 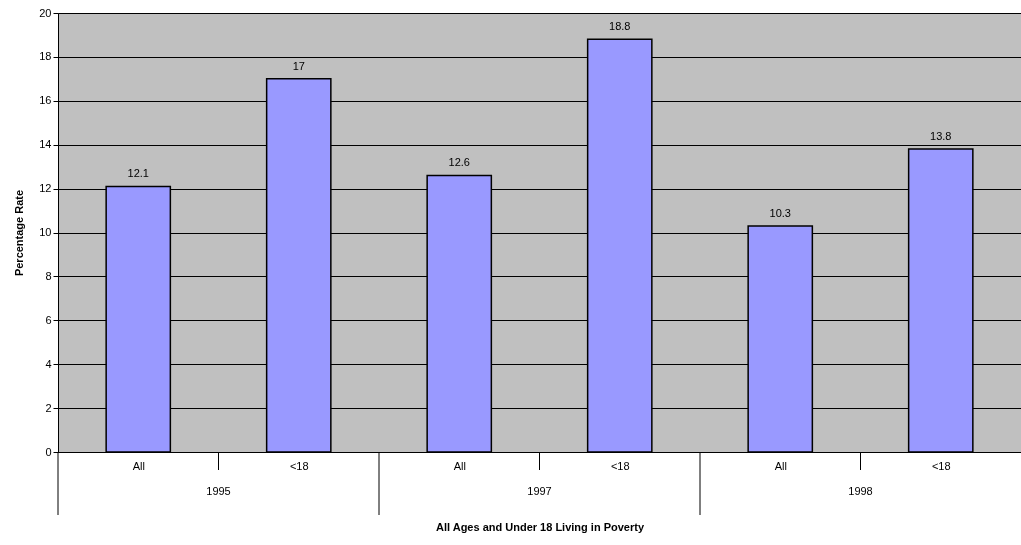 What do you see at coordinates (19, 233) in the screenshot?
I see `y-axis-title: Percentage Rate` at bounding box center [19, 233].